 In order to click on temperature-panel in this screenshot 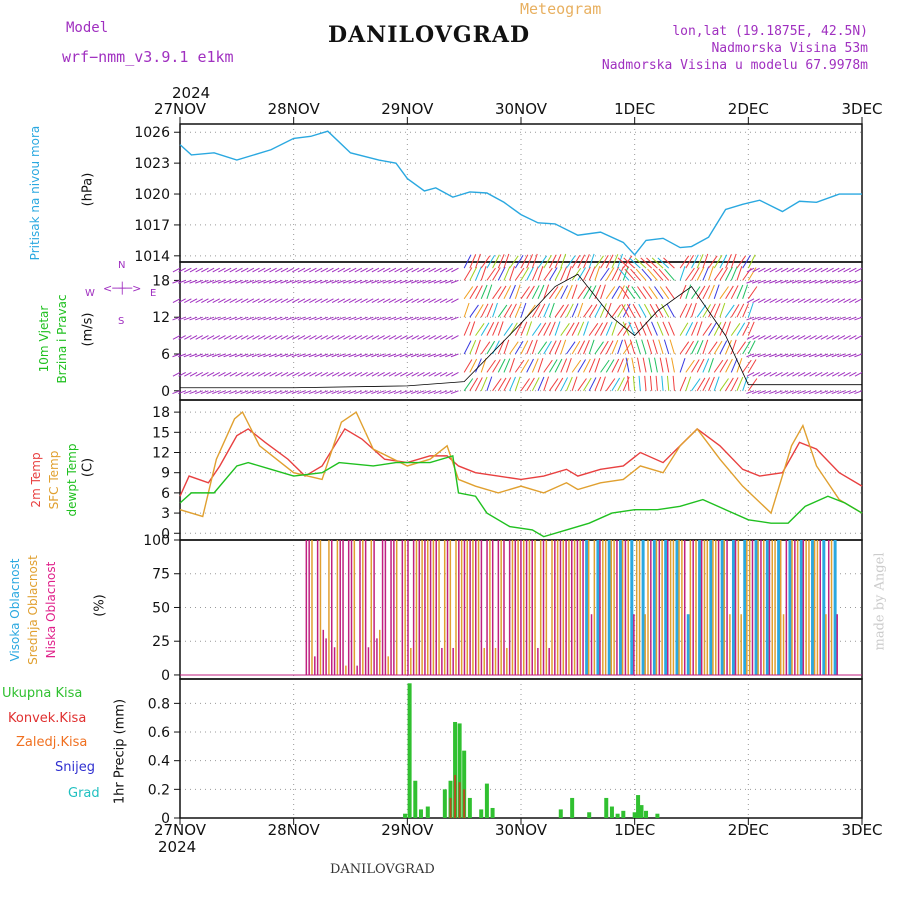, I will do `click(518, 470)`.